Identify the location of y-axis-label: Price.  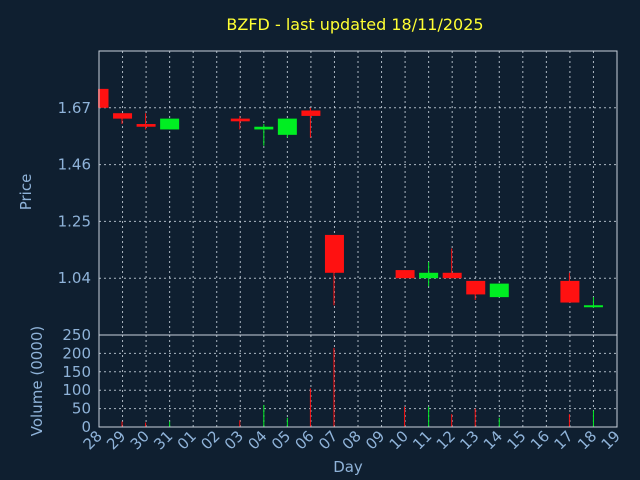
(26, 192).